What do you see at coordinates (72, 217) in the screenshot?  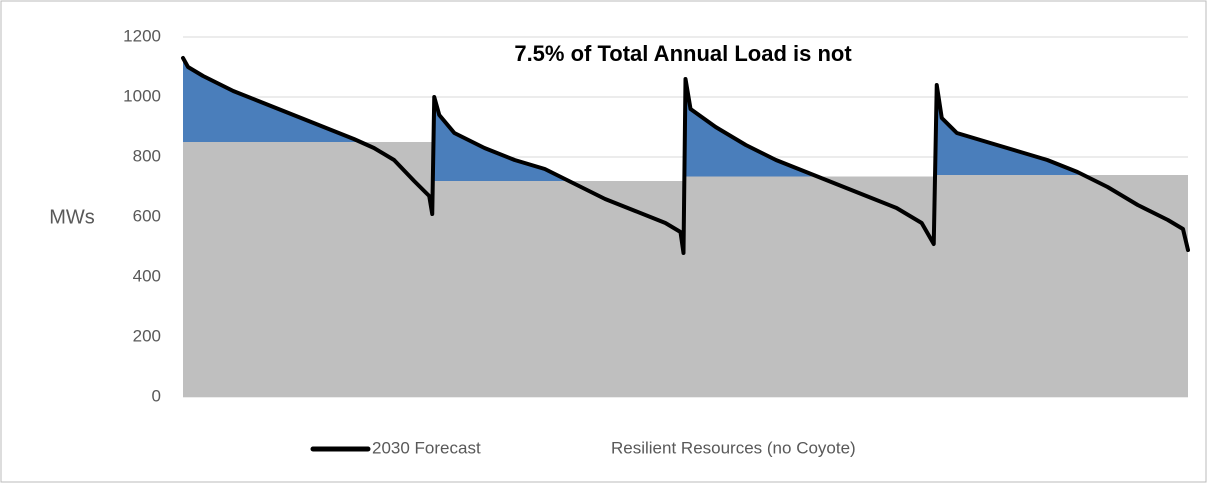 I see `y-axis-label: MWs` at bounding box center [72, 217].